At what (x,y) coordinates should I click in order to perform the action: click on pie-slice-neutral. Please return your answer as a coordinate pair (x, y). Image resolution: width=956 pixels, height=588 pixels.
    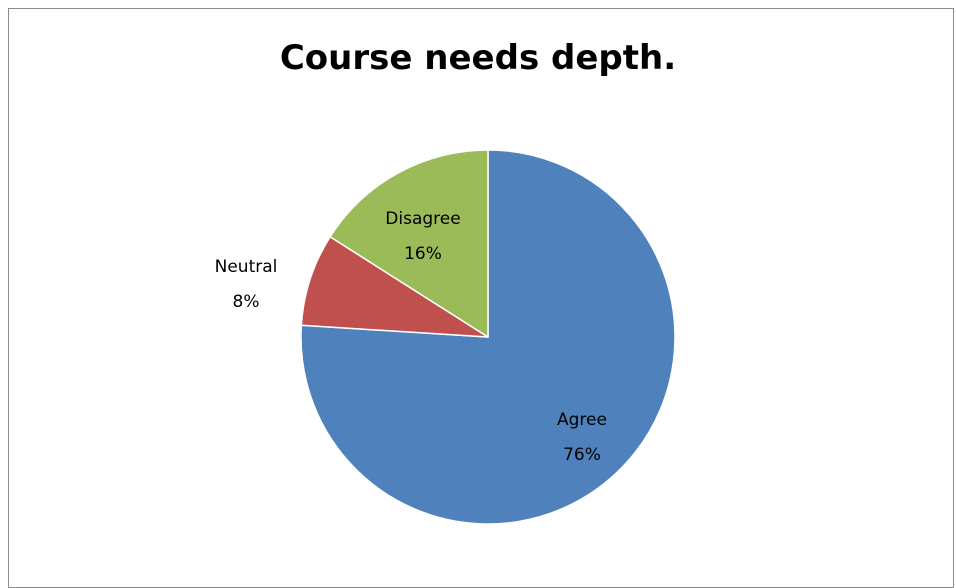
    Looking at the image, I should click on (394, 287).